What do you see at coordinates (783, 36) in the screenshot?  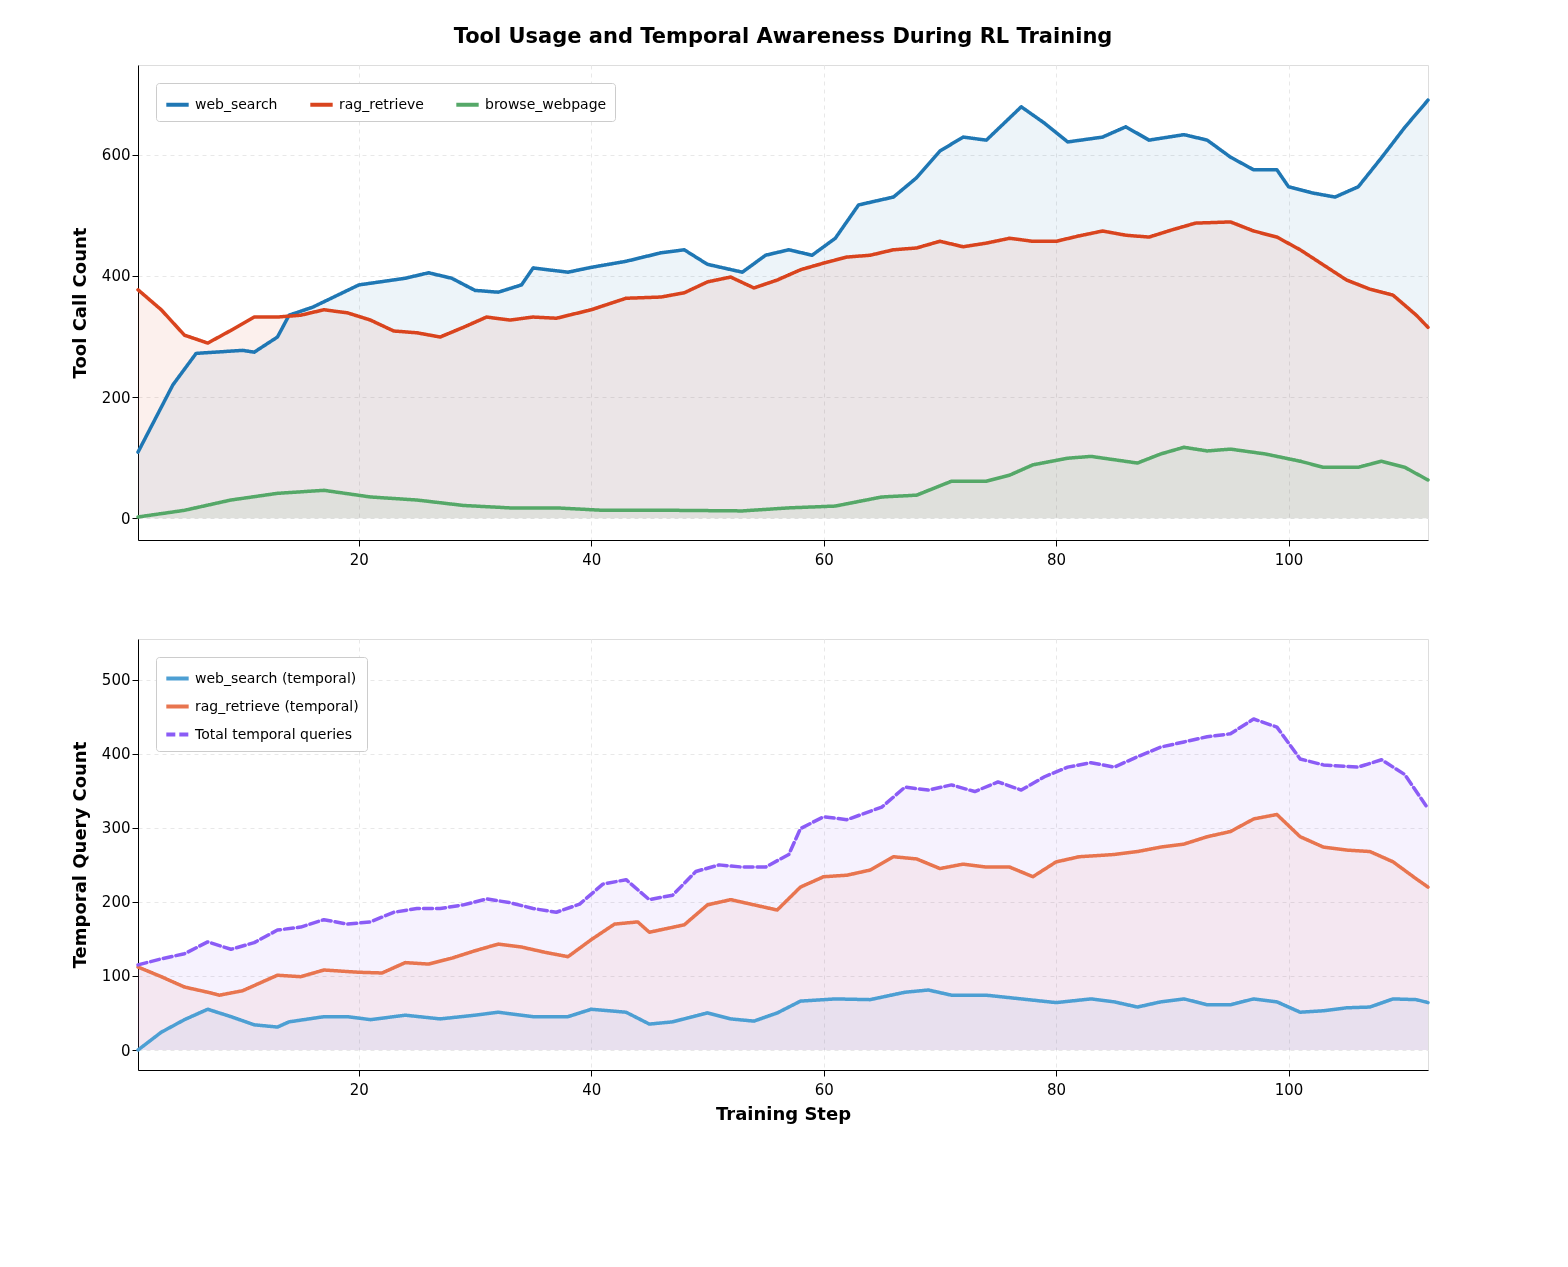 I see `chart-title: Tool Usage and Temporal Awareness During RL Training` at bounding box center [783, 36].